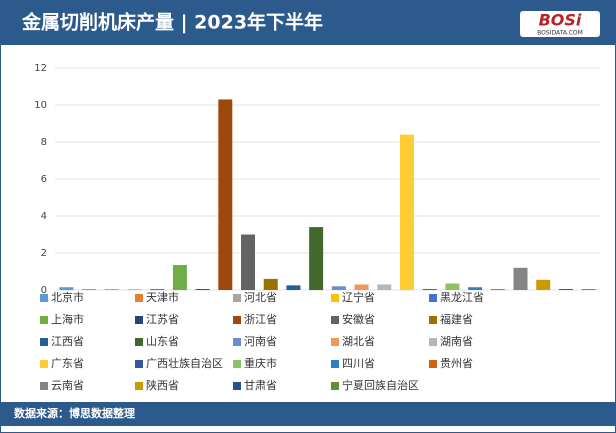 Image resolution: width=616 pixels, height=433 pixels. What do you see at coordinates (44, 179) in the screenshot?
I see `y-tick-label: 6` at bounding box center [44, 179].